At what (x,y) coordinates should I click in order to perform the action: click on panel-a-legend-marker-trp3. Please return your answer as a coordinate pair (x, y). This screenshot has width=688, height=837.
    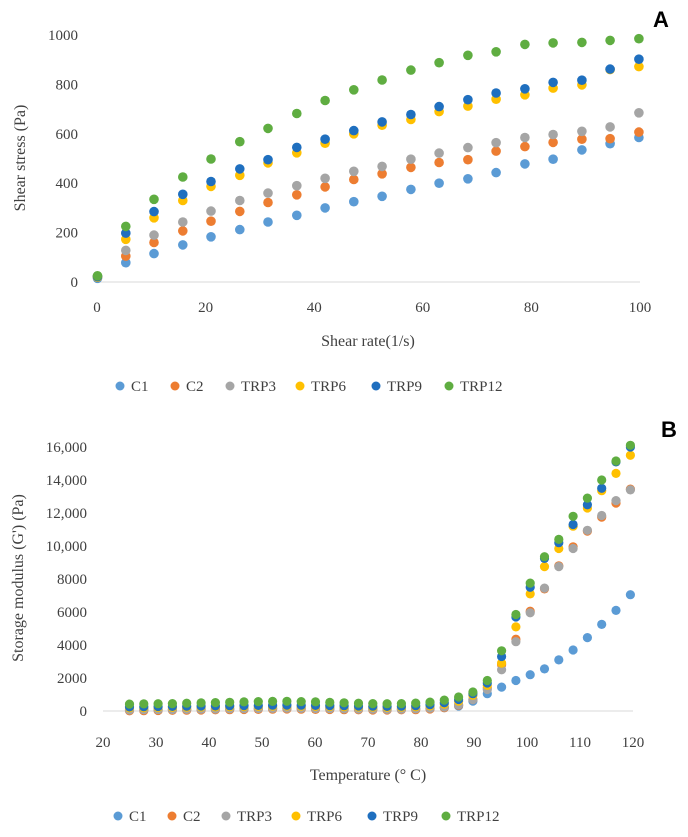
    Looking at the image, I should click on (230, 386).